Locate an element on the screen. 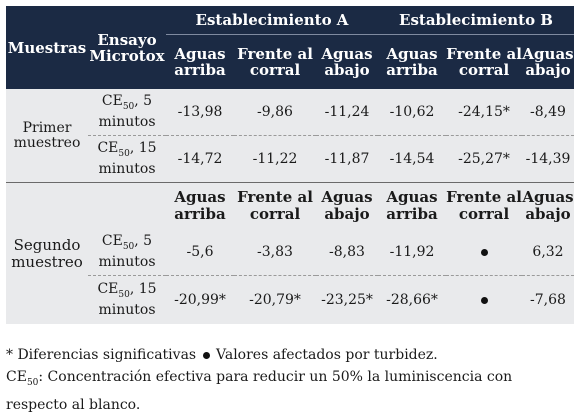 The width and height of the screenshot is (580, 416). group-label-segundo: Segundo muestreo is located at coordinates (47, 253).